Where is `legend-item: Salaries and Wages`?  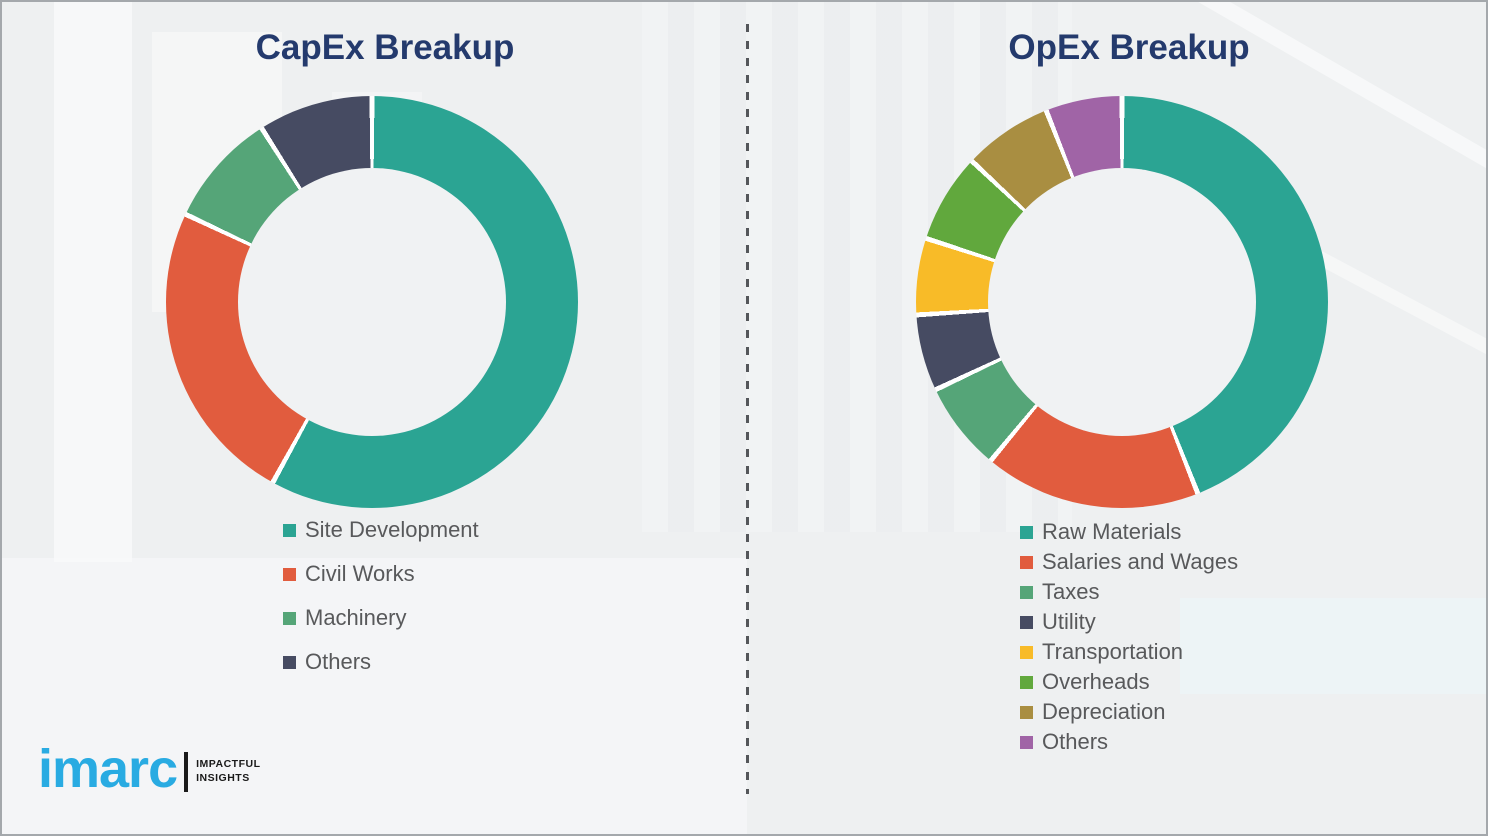
legend-item: Salaries and Wages is located at coordinates (1129, 562).